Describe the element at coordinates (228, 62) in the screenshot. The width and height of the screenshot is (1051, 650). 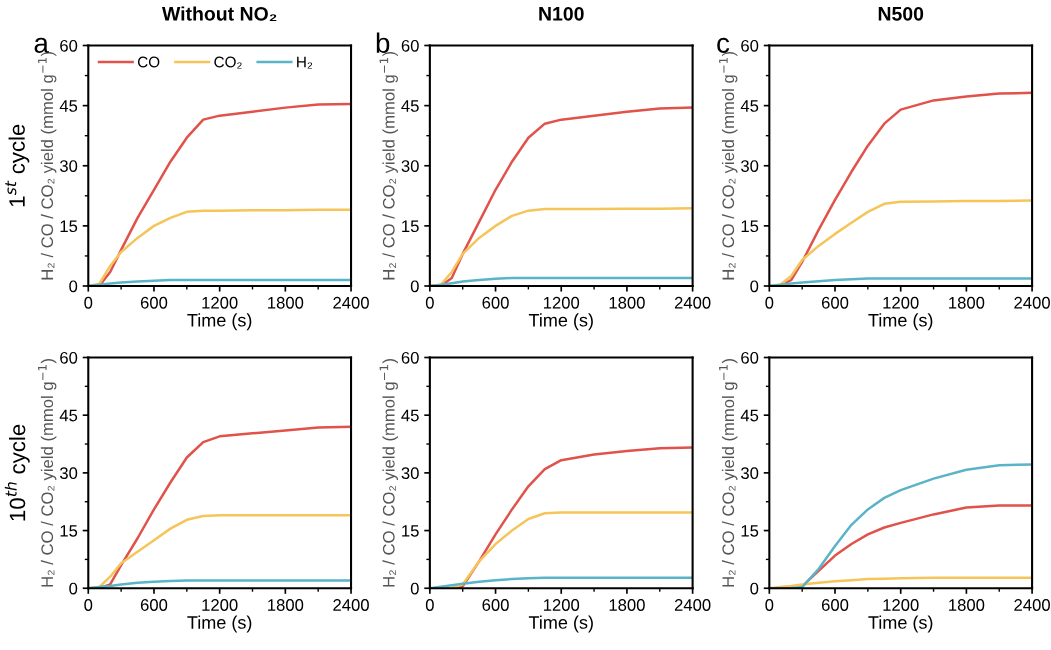
I see `legend-label: CO₂` at that location.